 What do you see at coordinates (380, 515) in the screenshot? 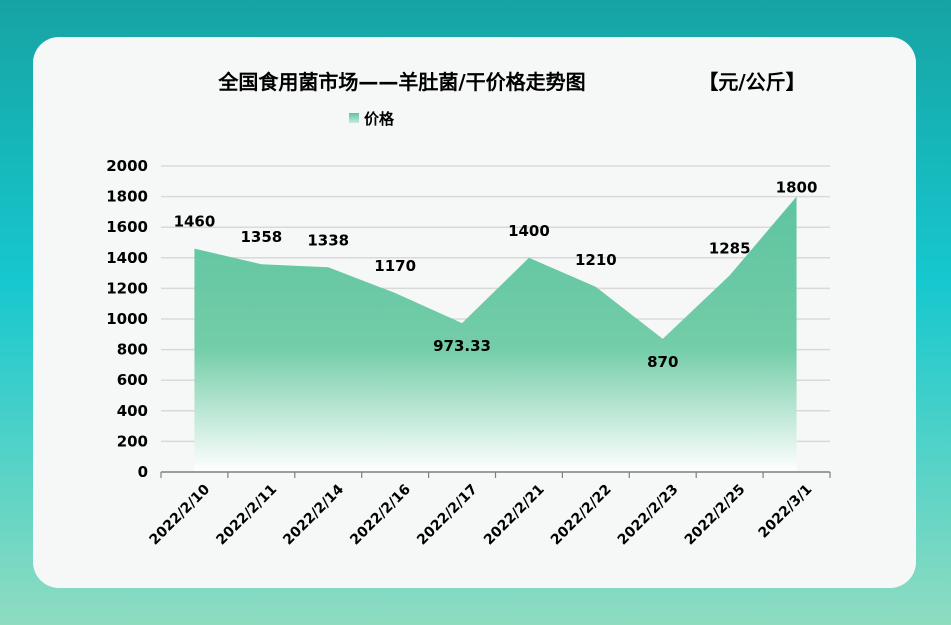
I see `x-tick-label: 2022/2/16` at bounding box center [380, 515].